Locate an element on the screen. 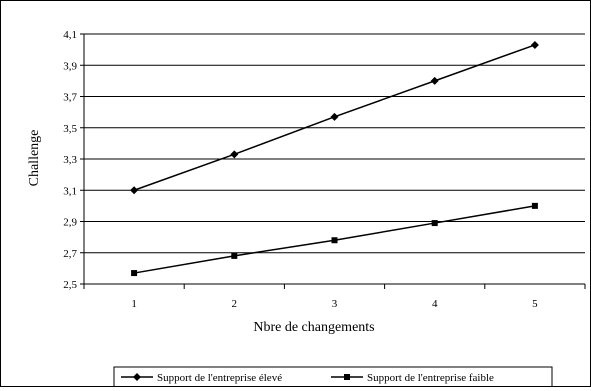 This screenshot has height=391, width=591. x-tick-label: 5 is located at coordinates (535, 304).